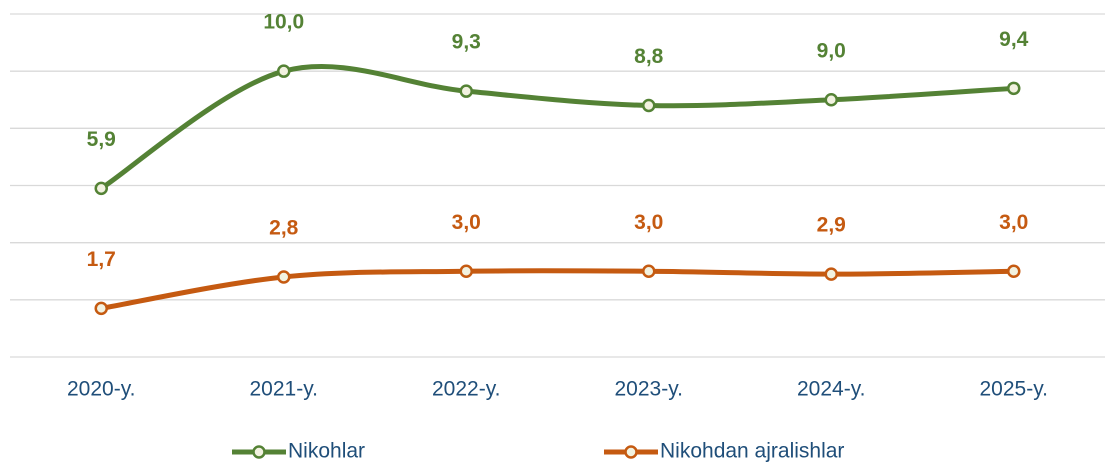 The height and width of the screenshot is (467, 1114). Describe the element at coordinates (326, 451) in the screenshot. I see `legend-label: Nikohlar` at that location.